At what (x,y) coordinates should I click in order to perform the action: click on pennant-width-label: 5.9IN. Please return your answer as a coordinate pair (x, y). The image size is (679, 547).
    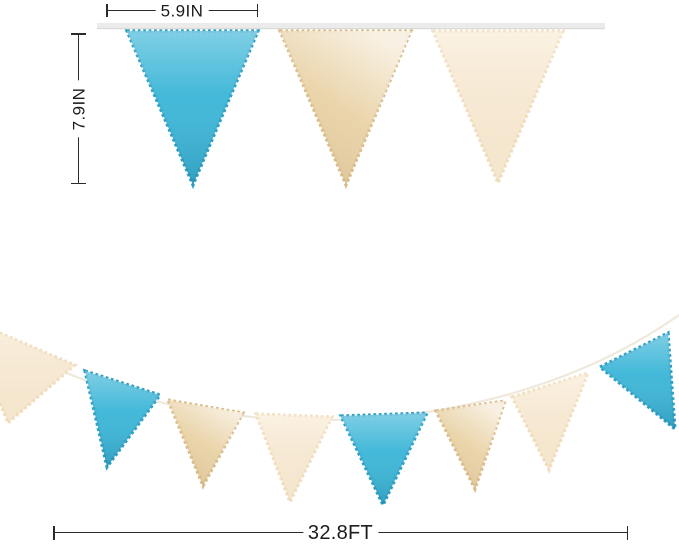
    Looking at the image, I should click on (182, 10).